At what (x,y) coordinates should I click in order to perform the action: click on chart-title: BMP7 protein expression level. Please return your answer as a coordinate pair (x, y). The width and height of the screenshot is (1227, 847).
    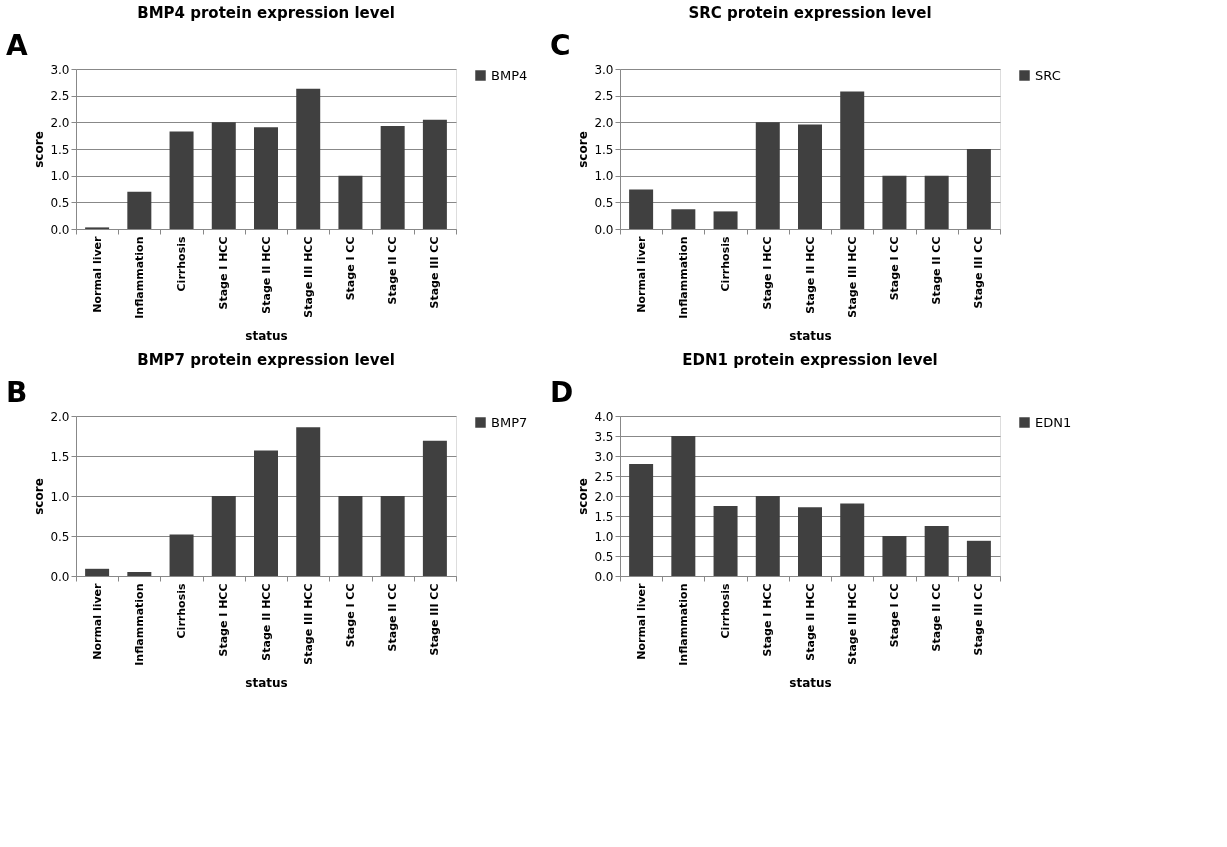
    Looking at the image, I should click on (266, 360).